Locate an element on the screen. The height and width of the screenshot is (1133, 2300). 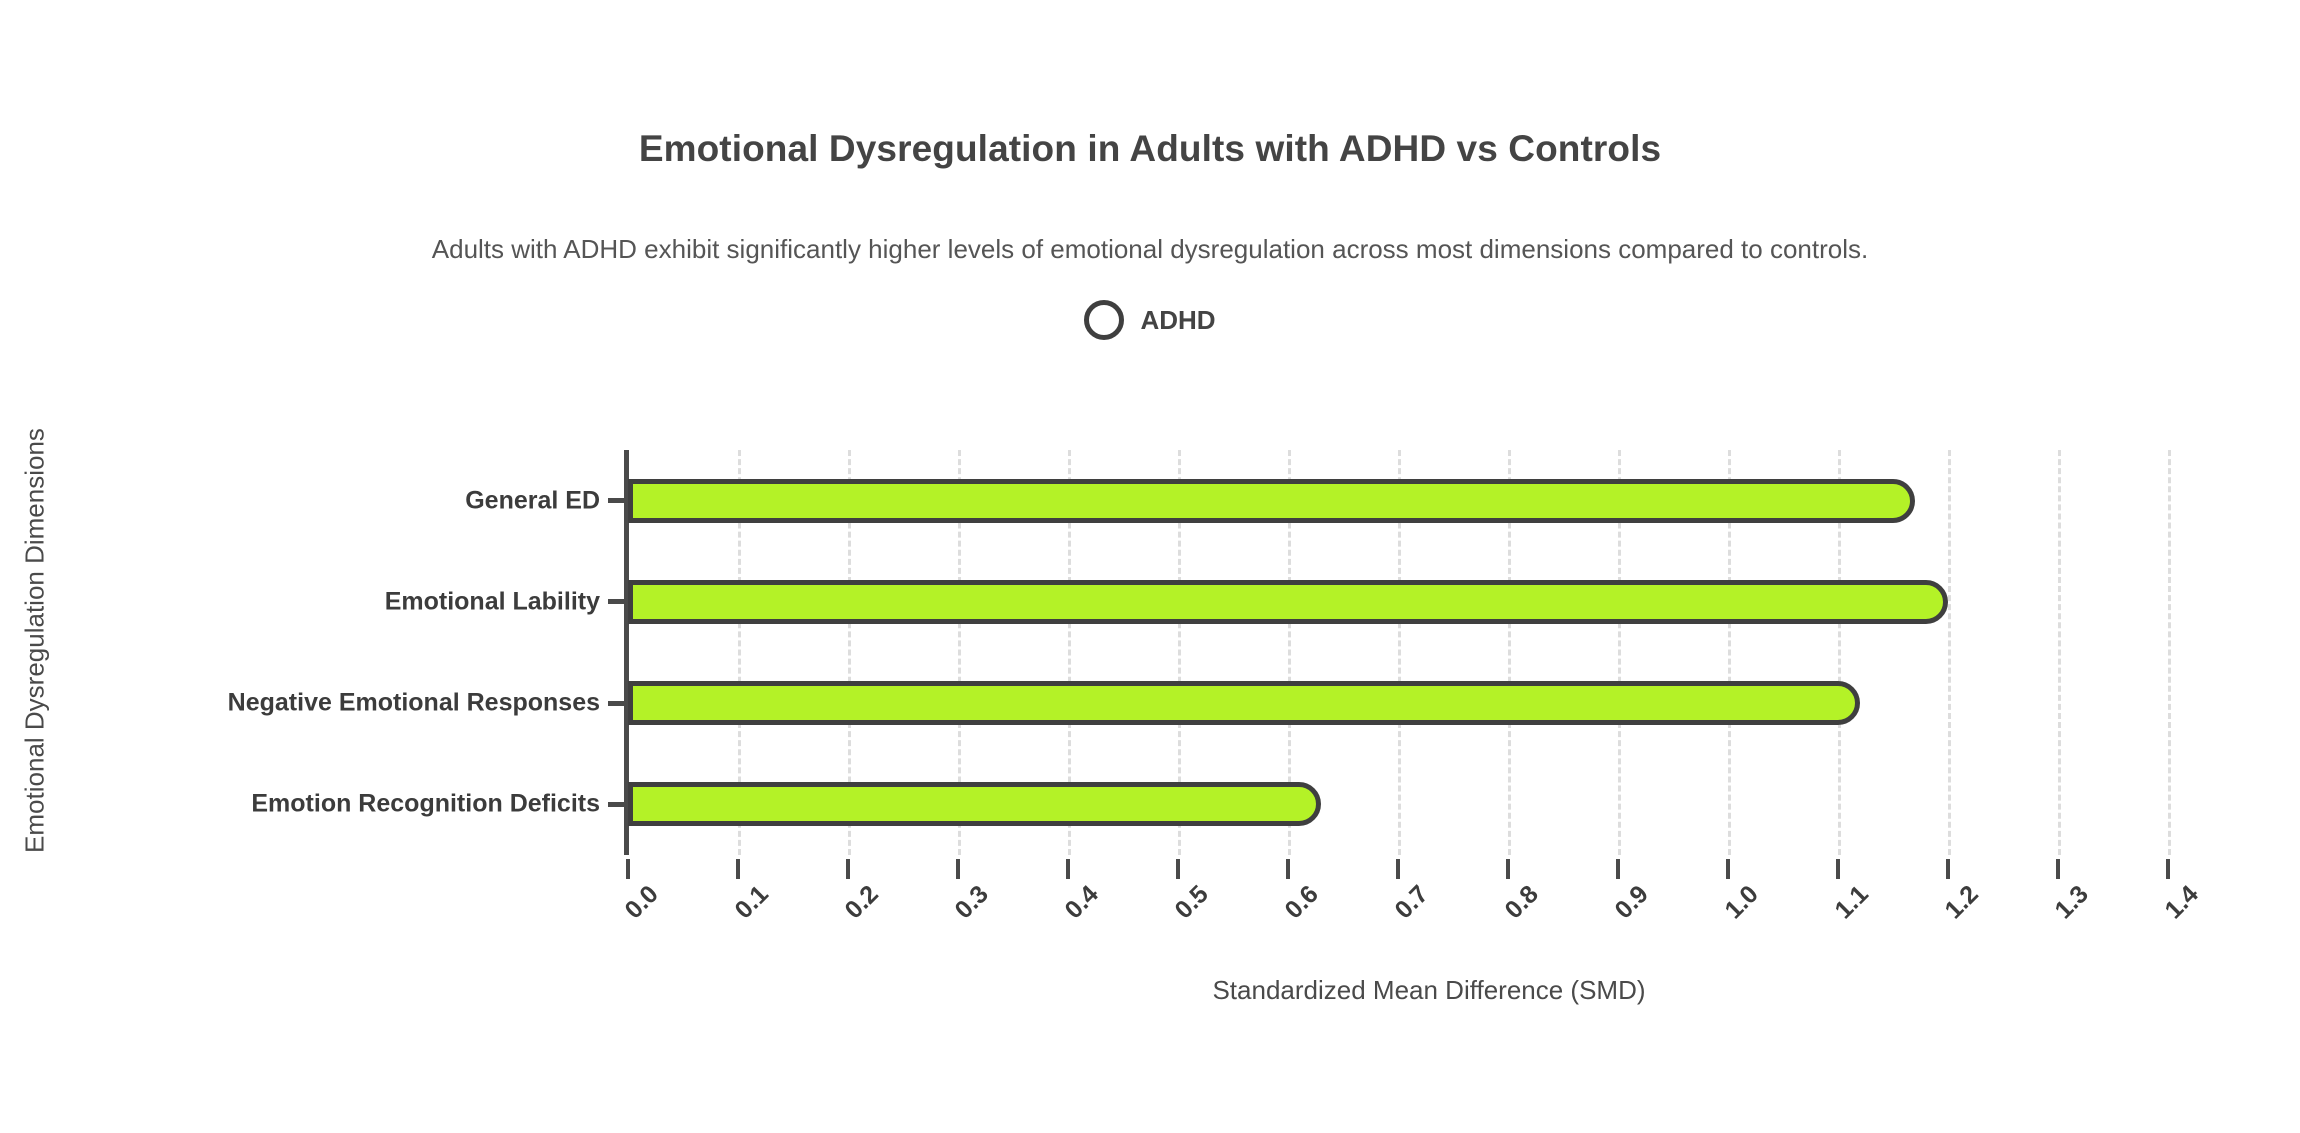
chart-legend: ADHD is located at coordinates (1150, 320).